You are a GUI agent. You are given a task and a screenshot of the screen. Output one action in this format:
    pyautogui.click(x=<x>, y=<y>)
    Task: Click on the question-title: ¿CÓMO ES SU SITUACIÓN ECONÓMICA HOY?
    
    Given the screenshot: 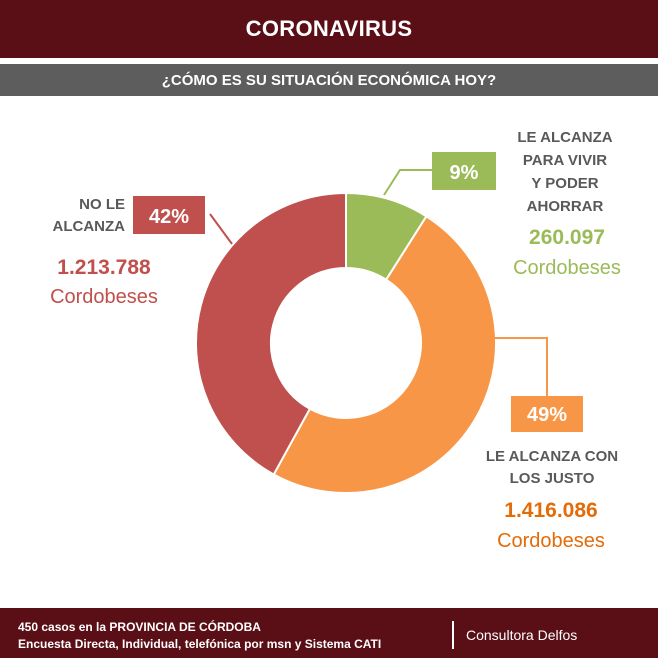 What is the action you would take?
    pyautogui.click(x=329, y=80)
    